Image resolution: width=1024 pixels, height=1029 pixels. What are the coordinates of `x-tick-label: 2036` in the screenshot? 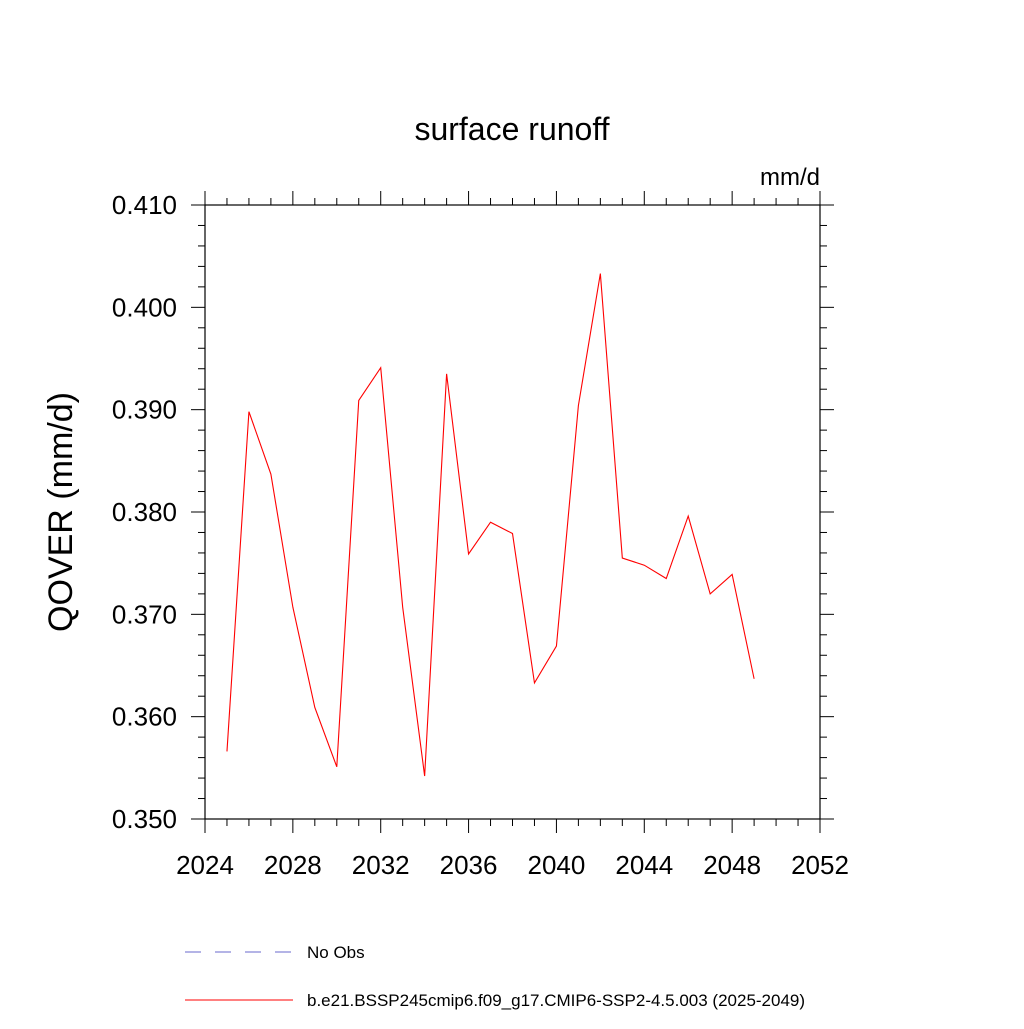 It's located at (469, 865).